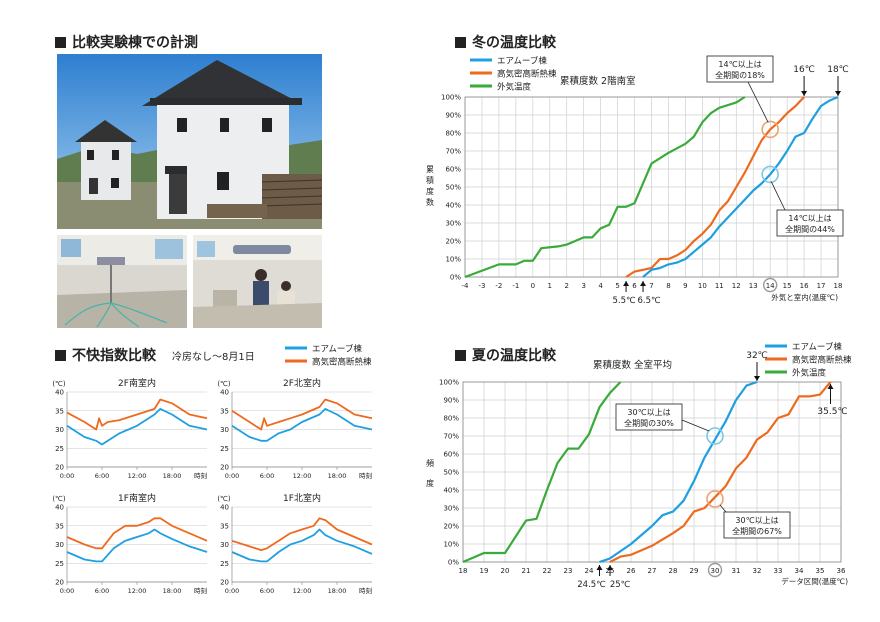  I want to click on x-tick-label: 35, so click(820, 571).